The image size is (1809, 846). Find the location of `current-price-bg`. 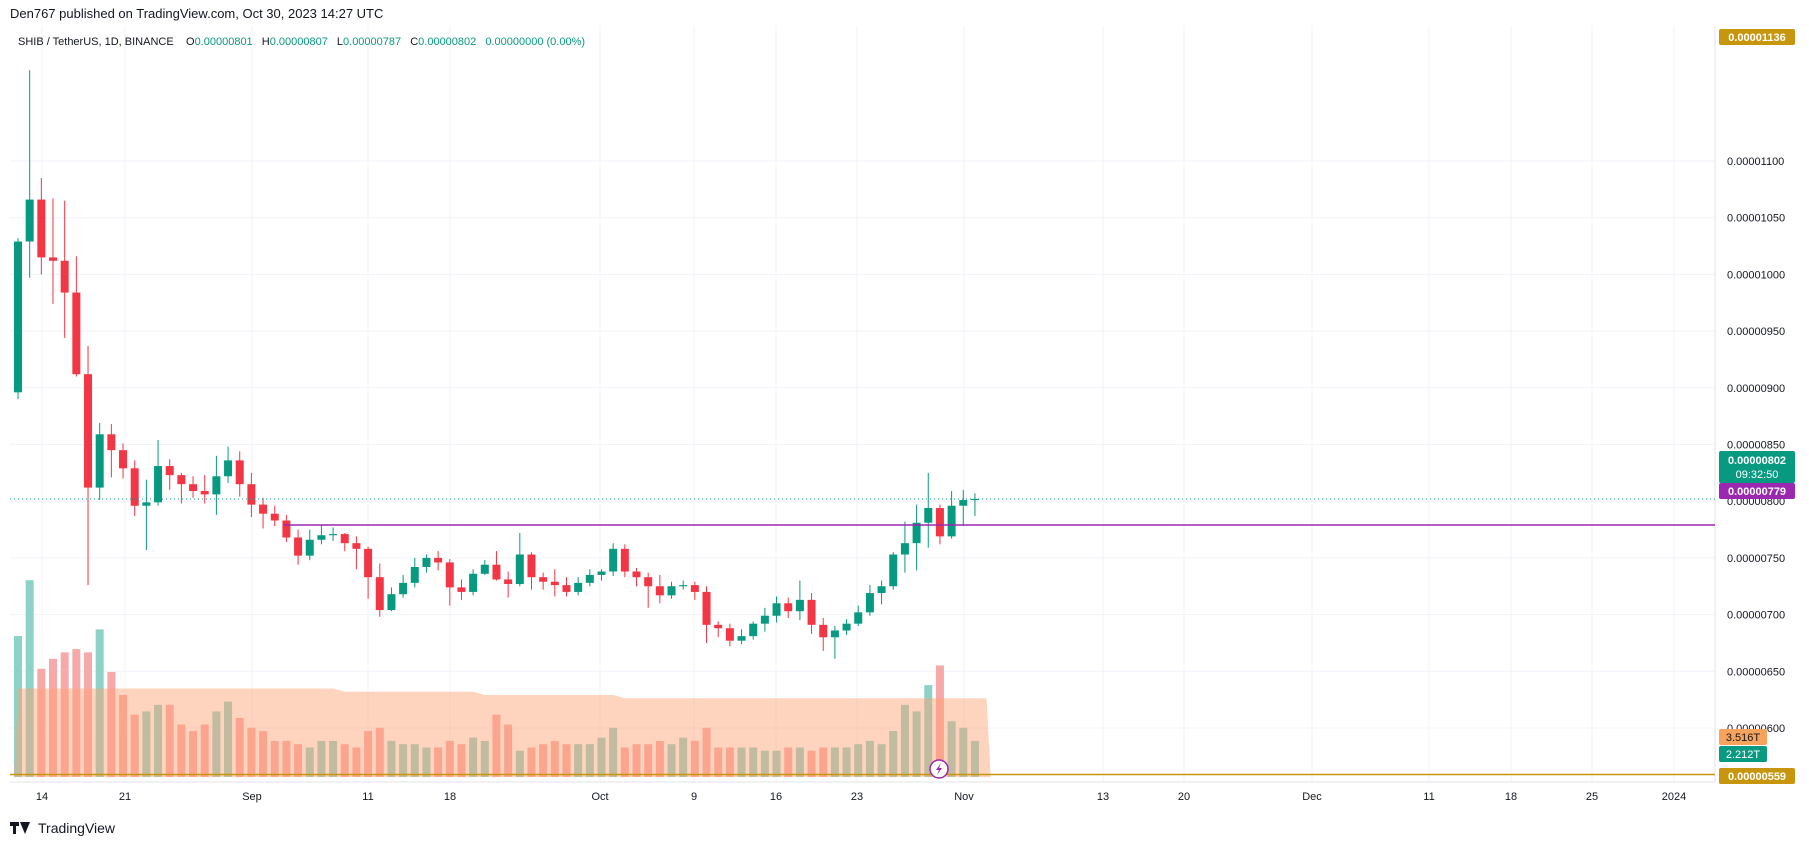

current-price-bg is located at coordinates (1757, 467).